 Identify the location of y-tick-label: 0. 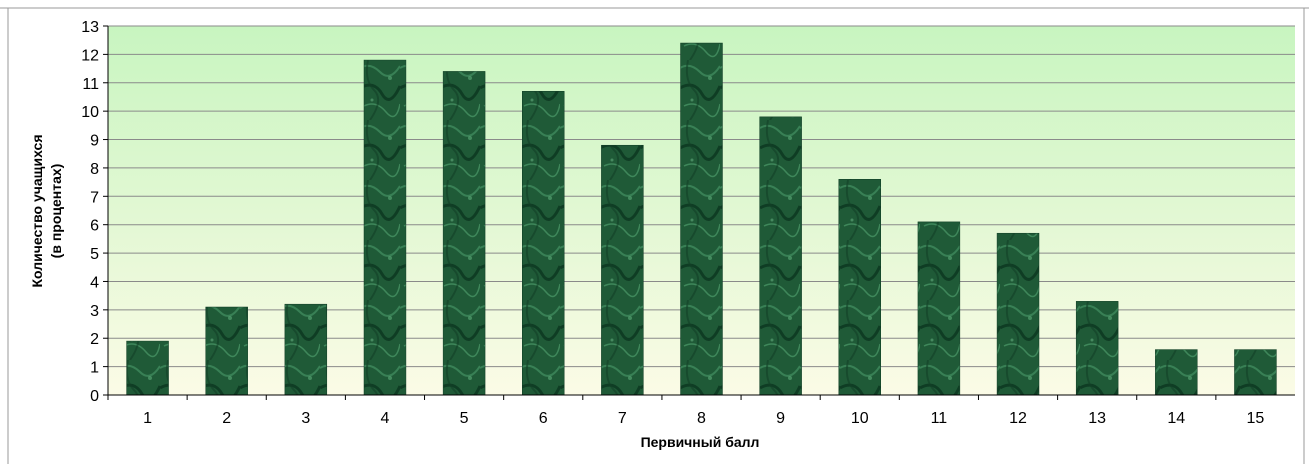
(94, 396).